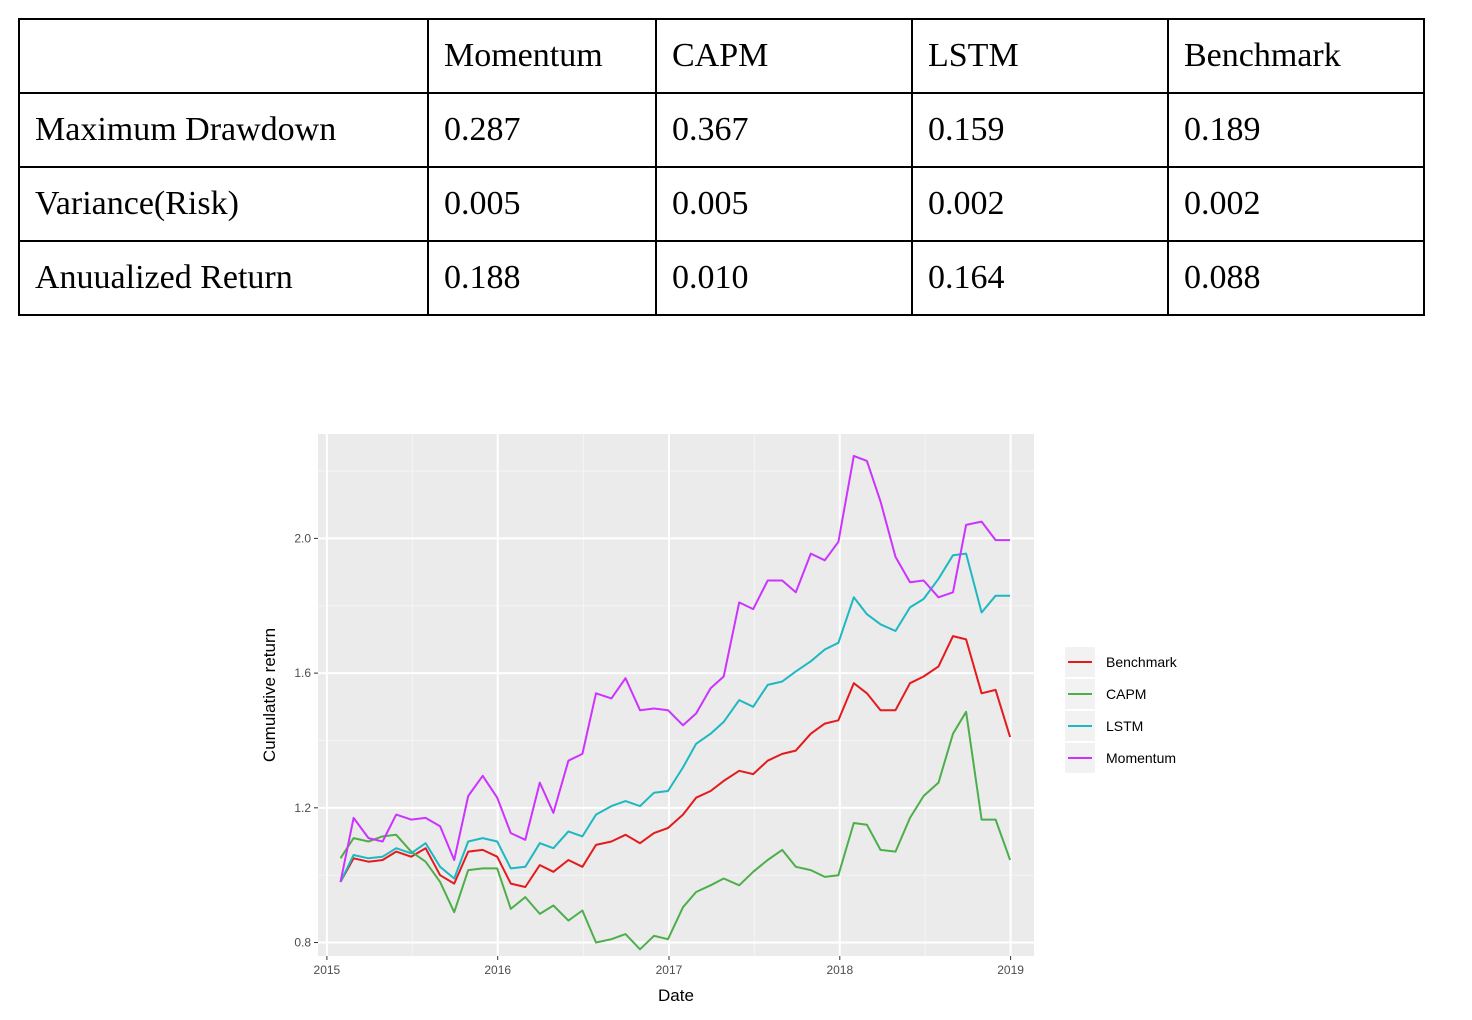 This screenshot has height=1020, width=1472. I want to click on x-tick-label: 2016, so click(497, 970).